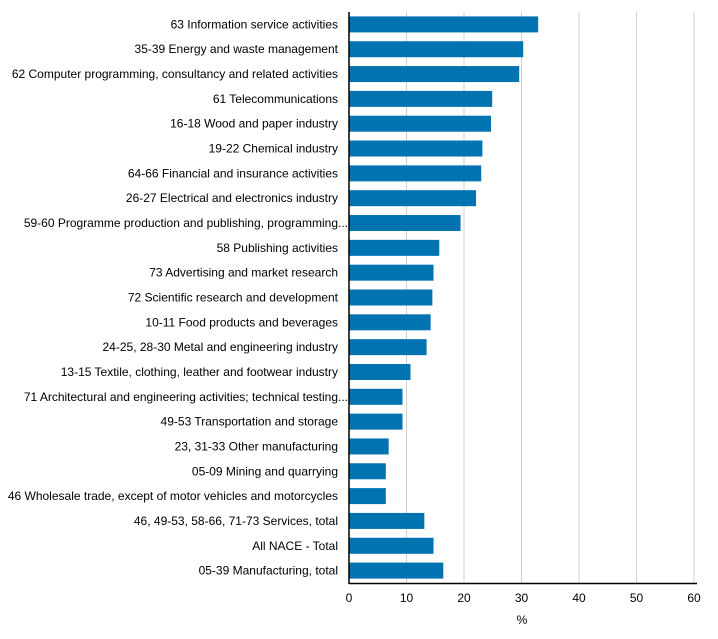  What do you see at coordinates (637, 598) in the screenshot?
I see `x-tick-label: 50` at bounding box center [637, 598].